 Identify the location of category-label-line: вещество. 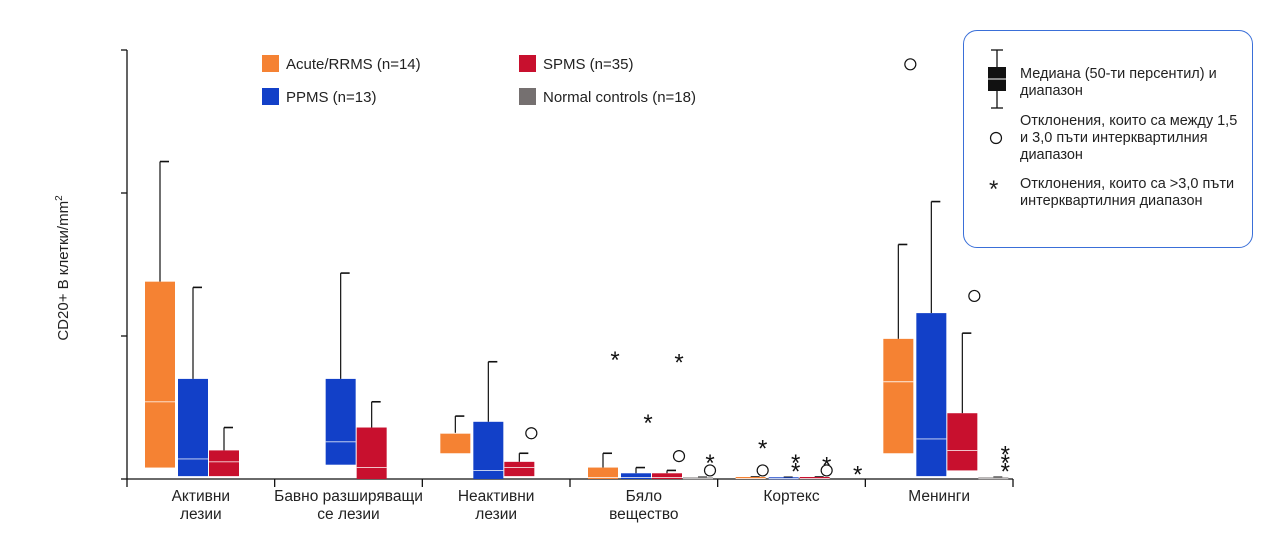
(643, 514).